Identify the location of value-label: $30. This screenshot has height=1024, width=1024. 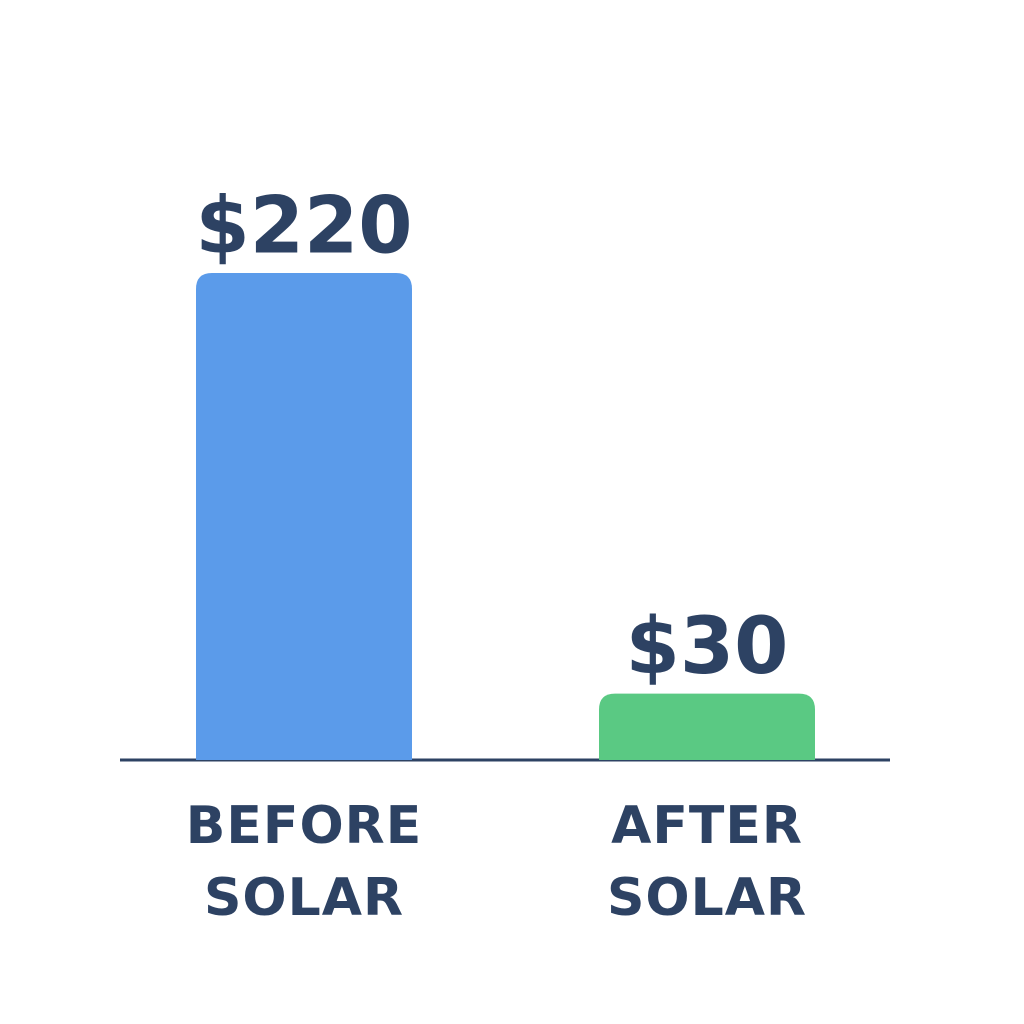
(707, 647).